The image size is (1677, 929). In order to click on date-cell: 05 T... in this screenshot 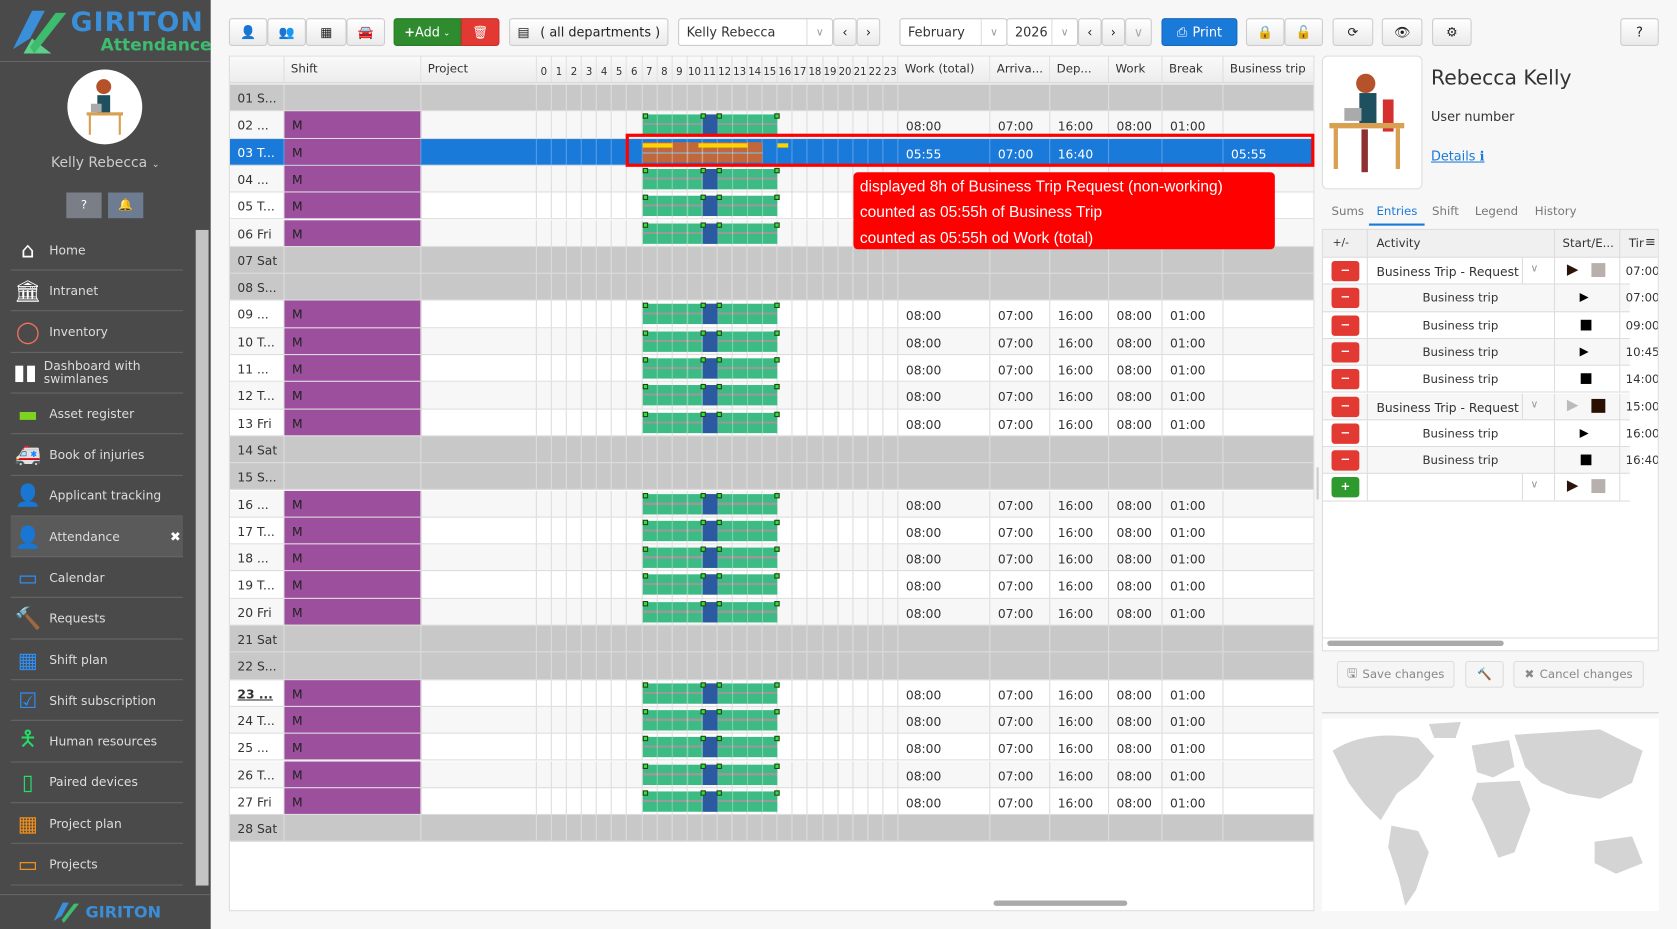, I will do `click(257, 205)`.